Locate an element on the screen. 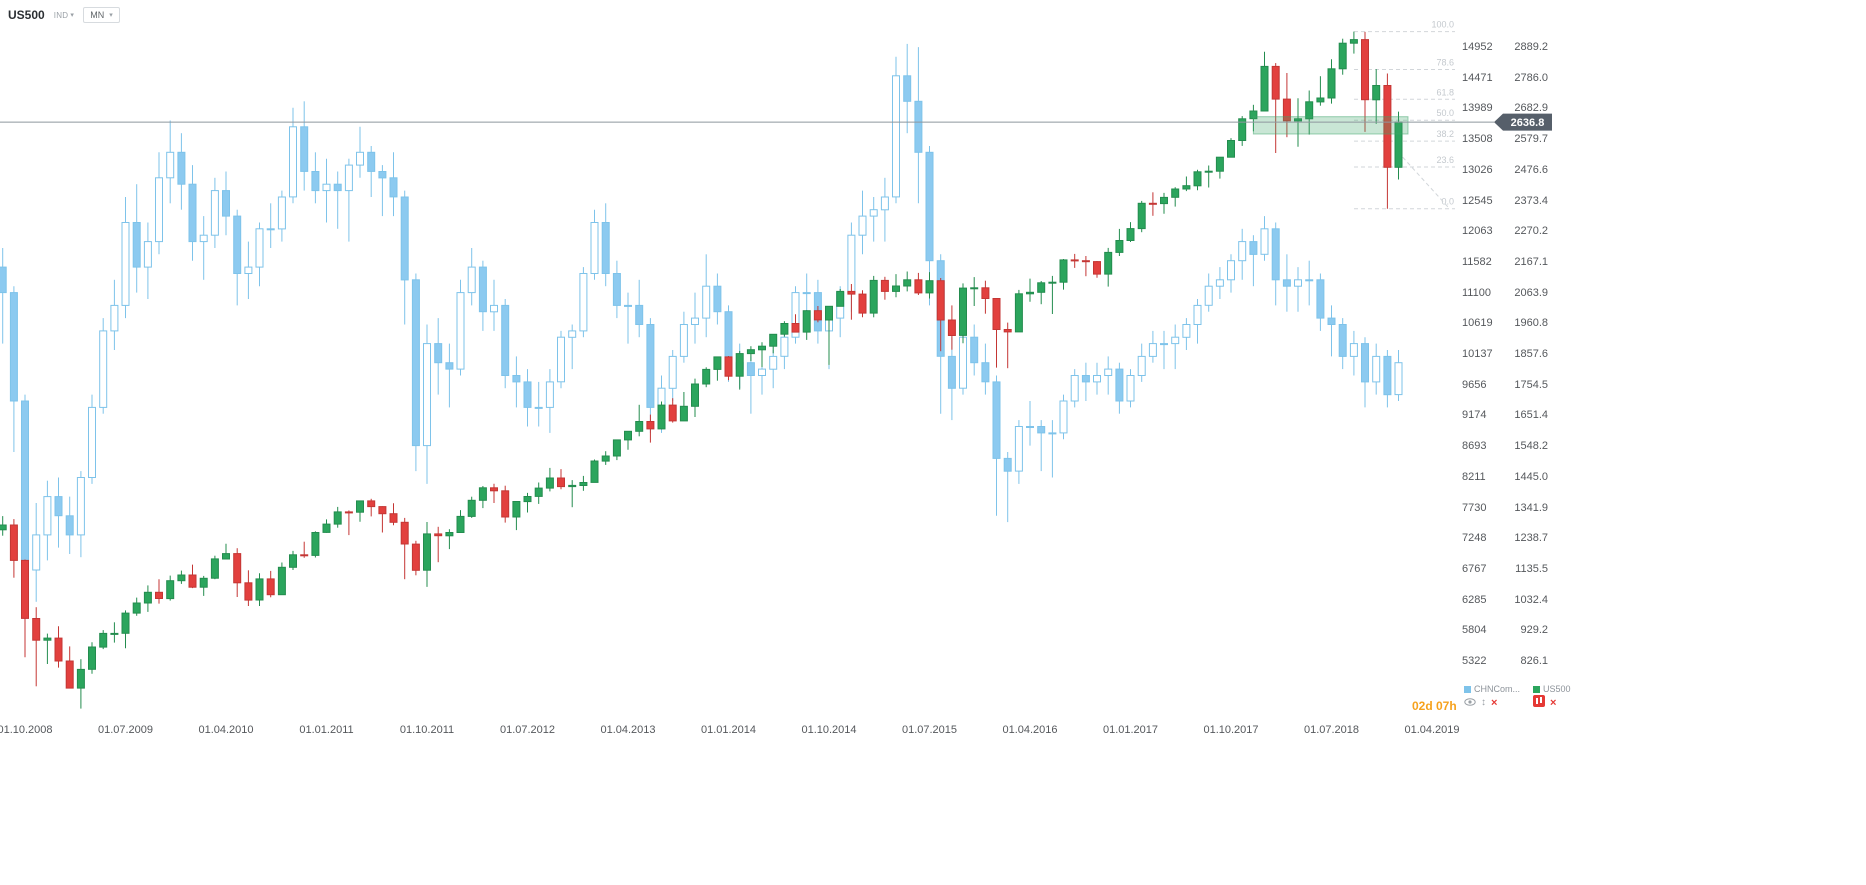  remove-overlay-icon: × is located at coordinates (1494, 703).